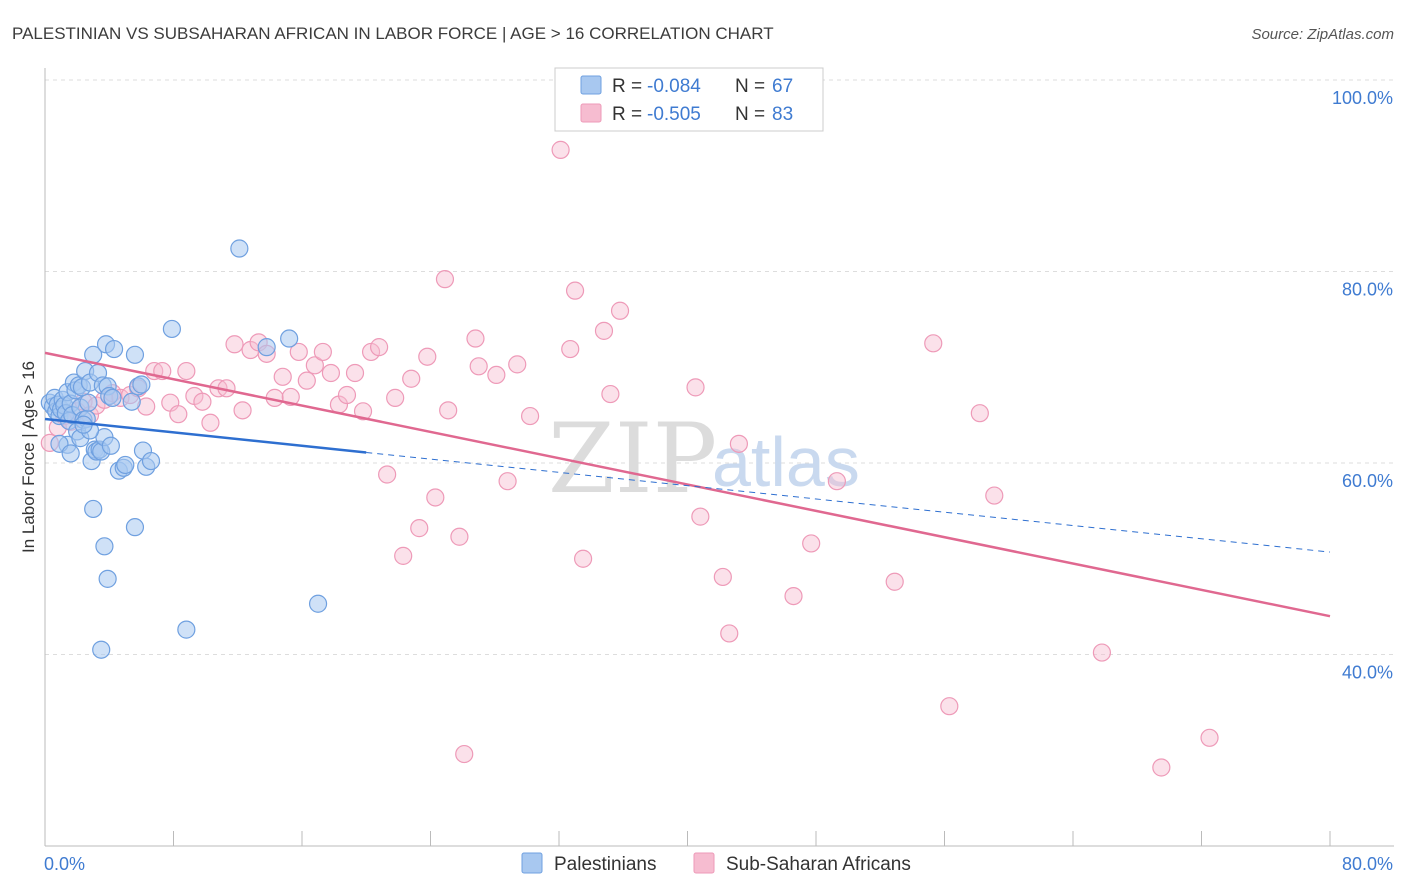  Describe the element at coordinates (704, 863) in the screenshot. I see `legend-bottom-swatch-subsaharan` at that location.